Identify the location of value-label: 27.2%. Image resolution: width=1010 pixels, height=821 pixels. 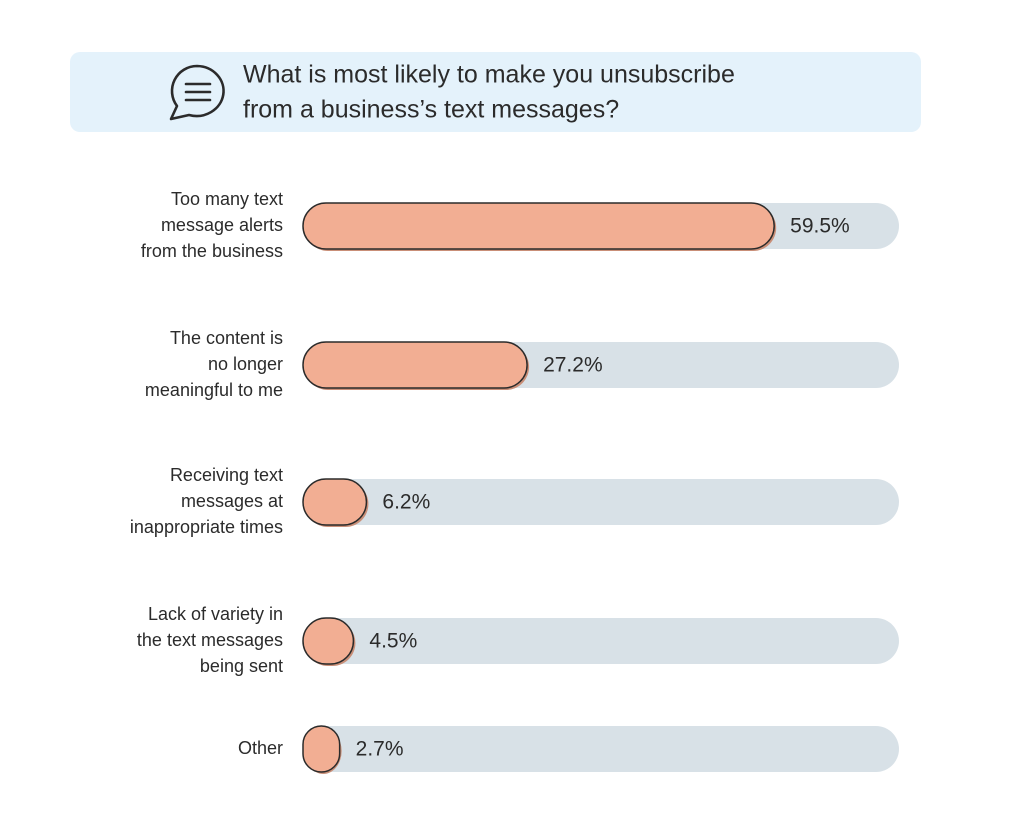
(573, 365).